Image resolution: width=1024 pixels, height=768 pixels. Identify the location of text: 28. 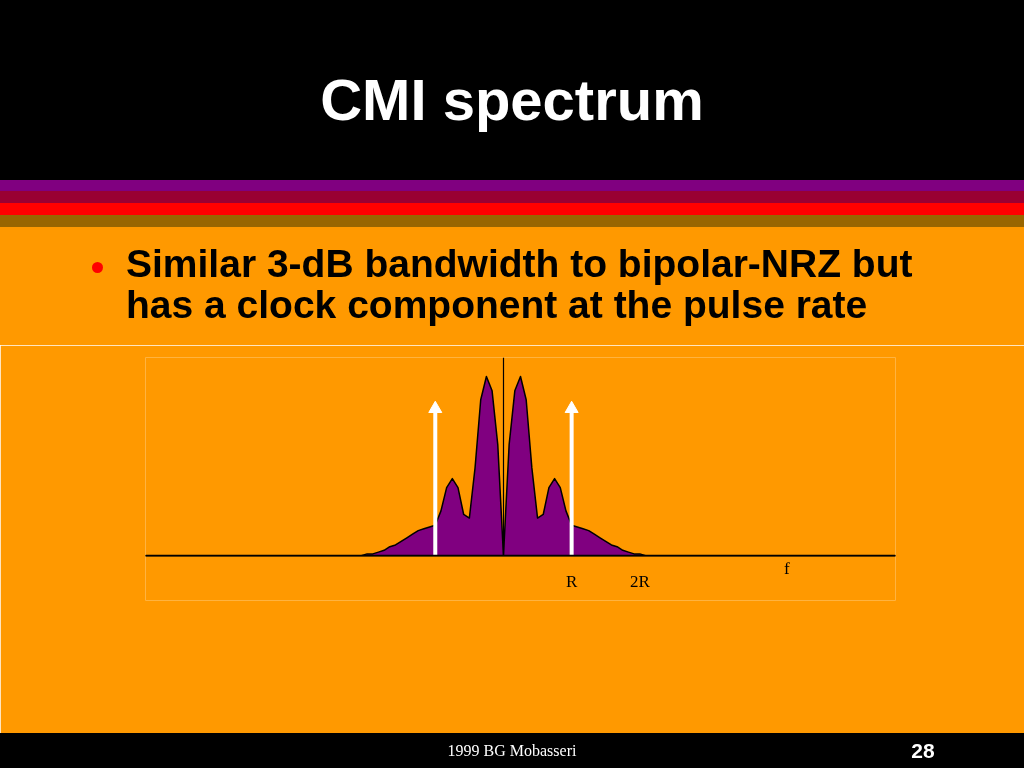
(923, 751).